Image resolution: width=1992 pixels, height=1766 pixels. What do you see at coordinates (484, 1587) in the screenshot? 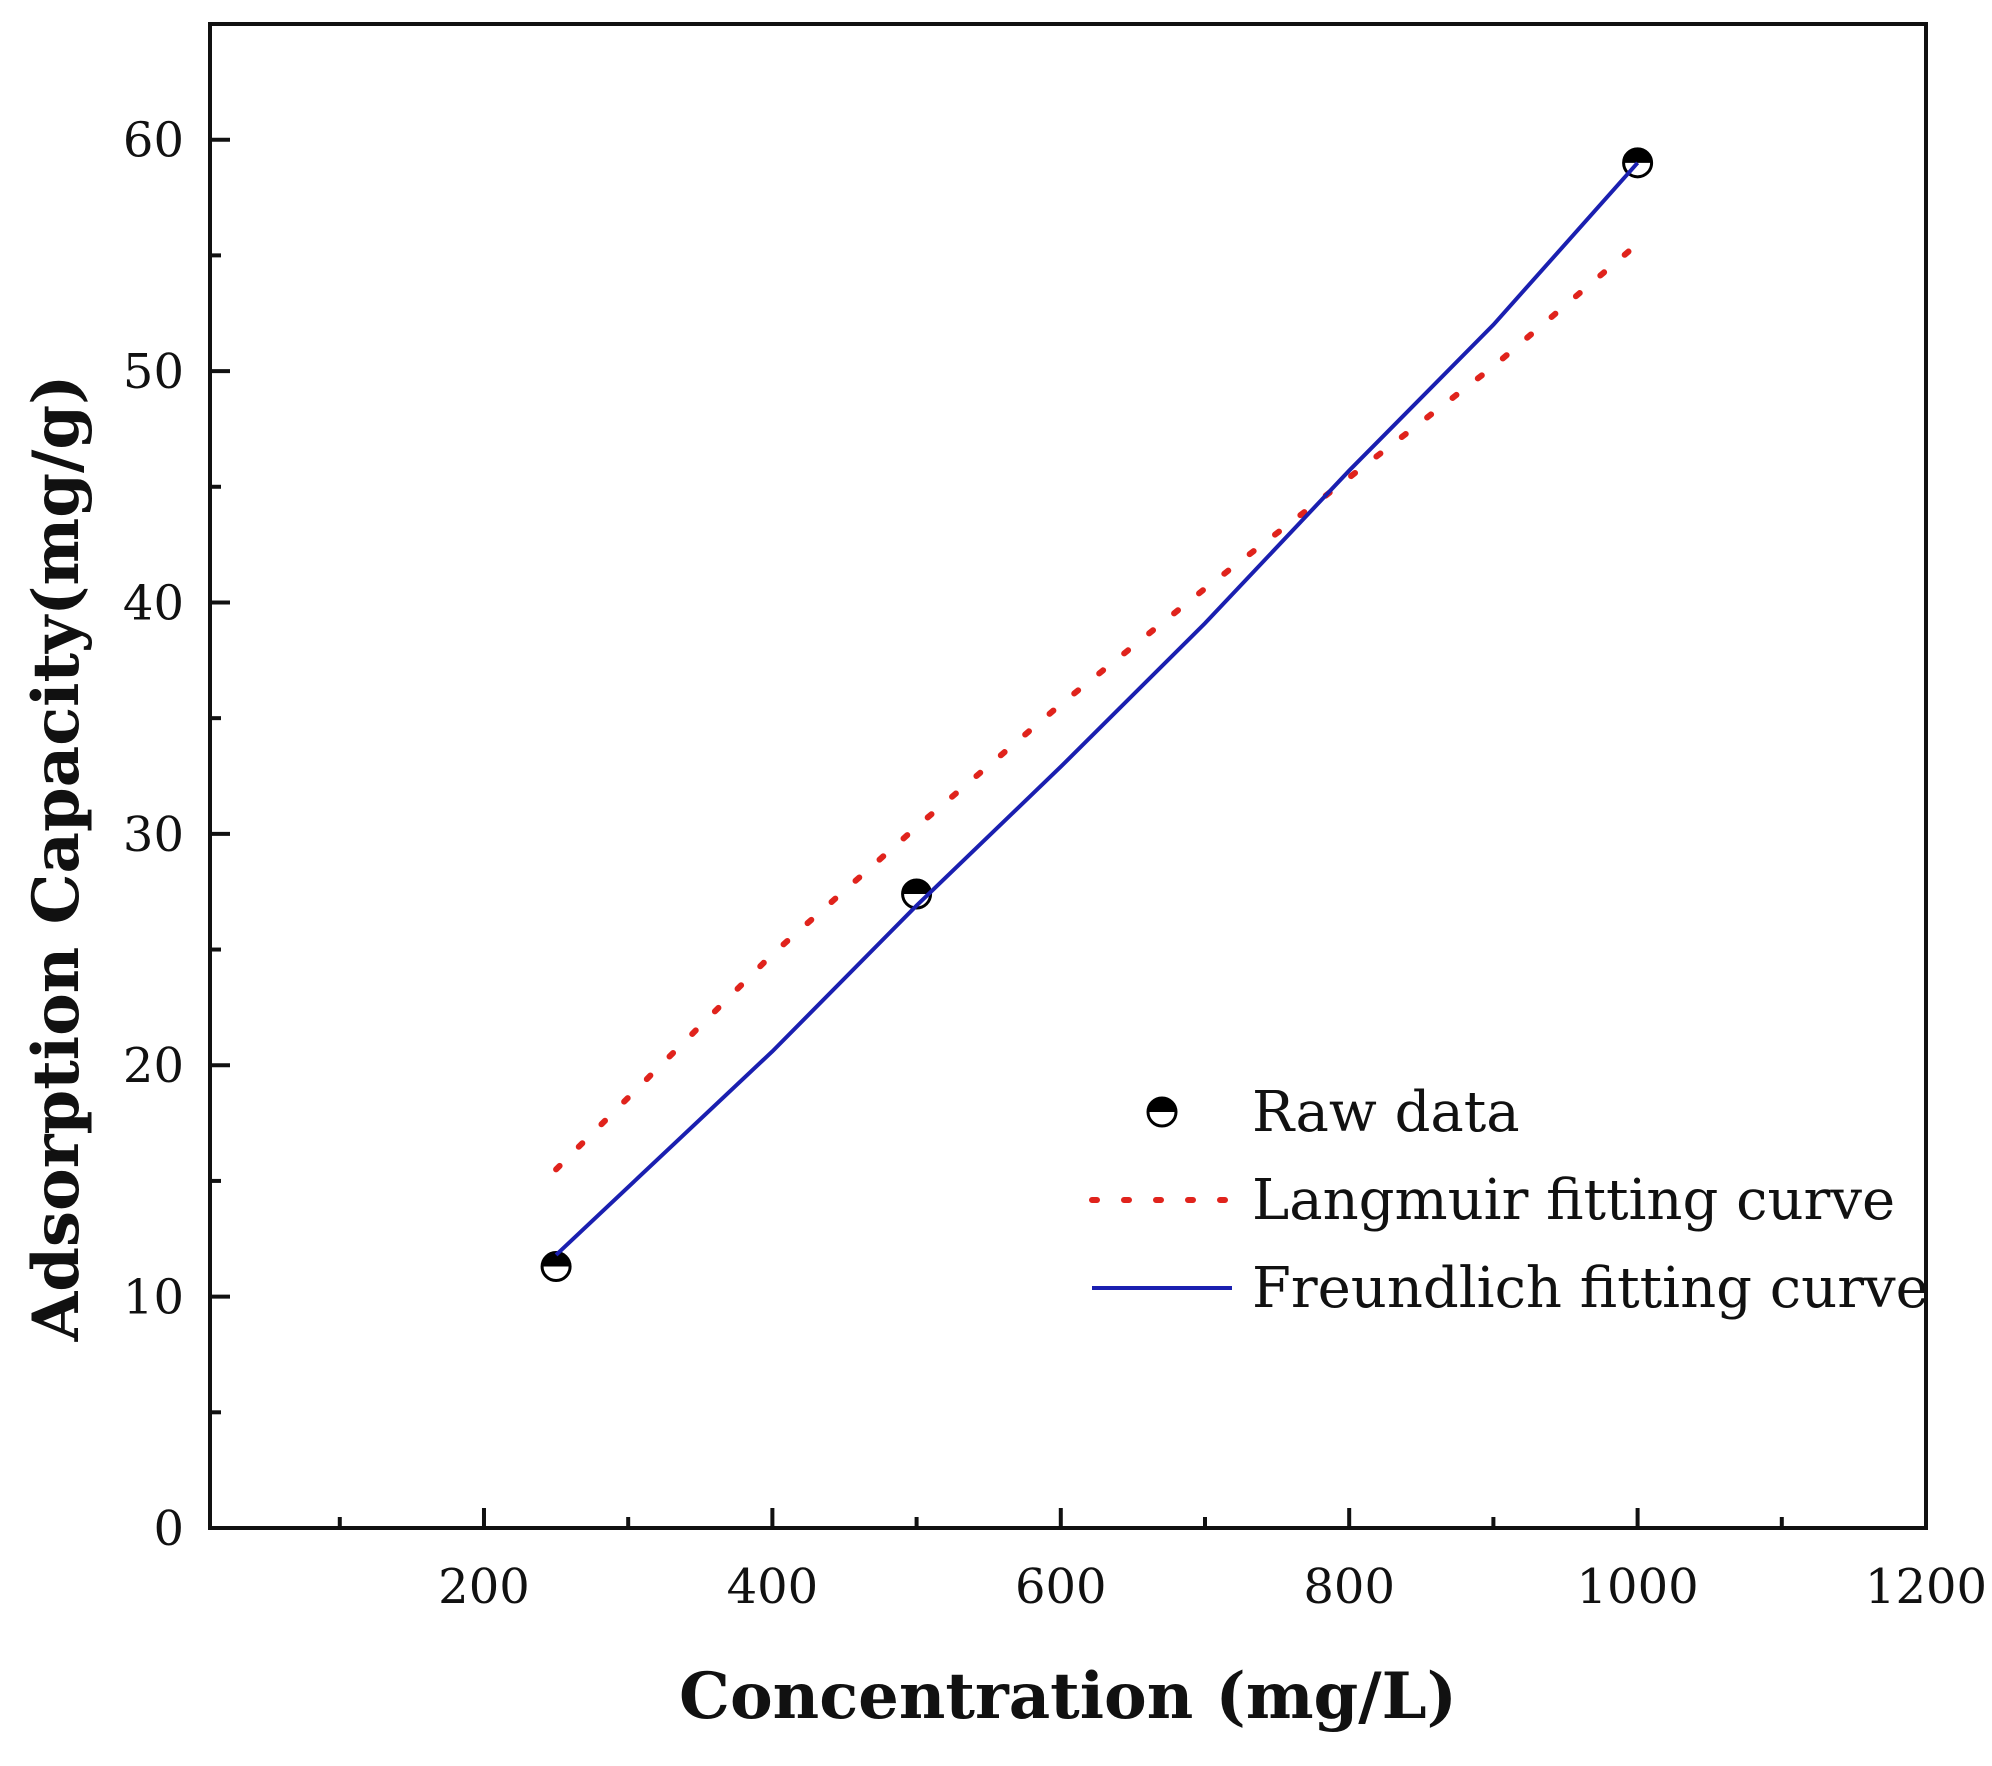
I see `x-tick-label: 200` at bounding box center [484, 1587].